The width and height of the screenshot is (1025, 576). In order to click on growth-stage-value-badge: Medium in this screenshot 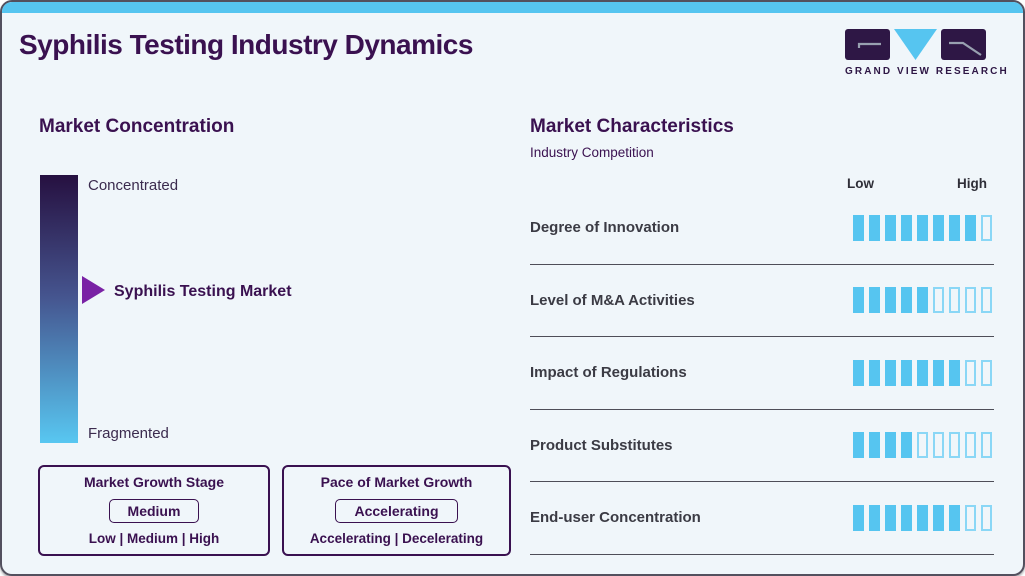, I will do `click(154, 510)`.